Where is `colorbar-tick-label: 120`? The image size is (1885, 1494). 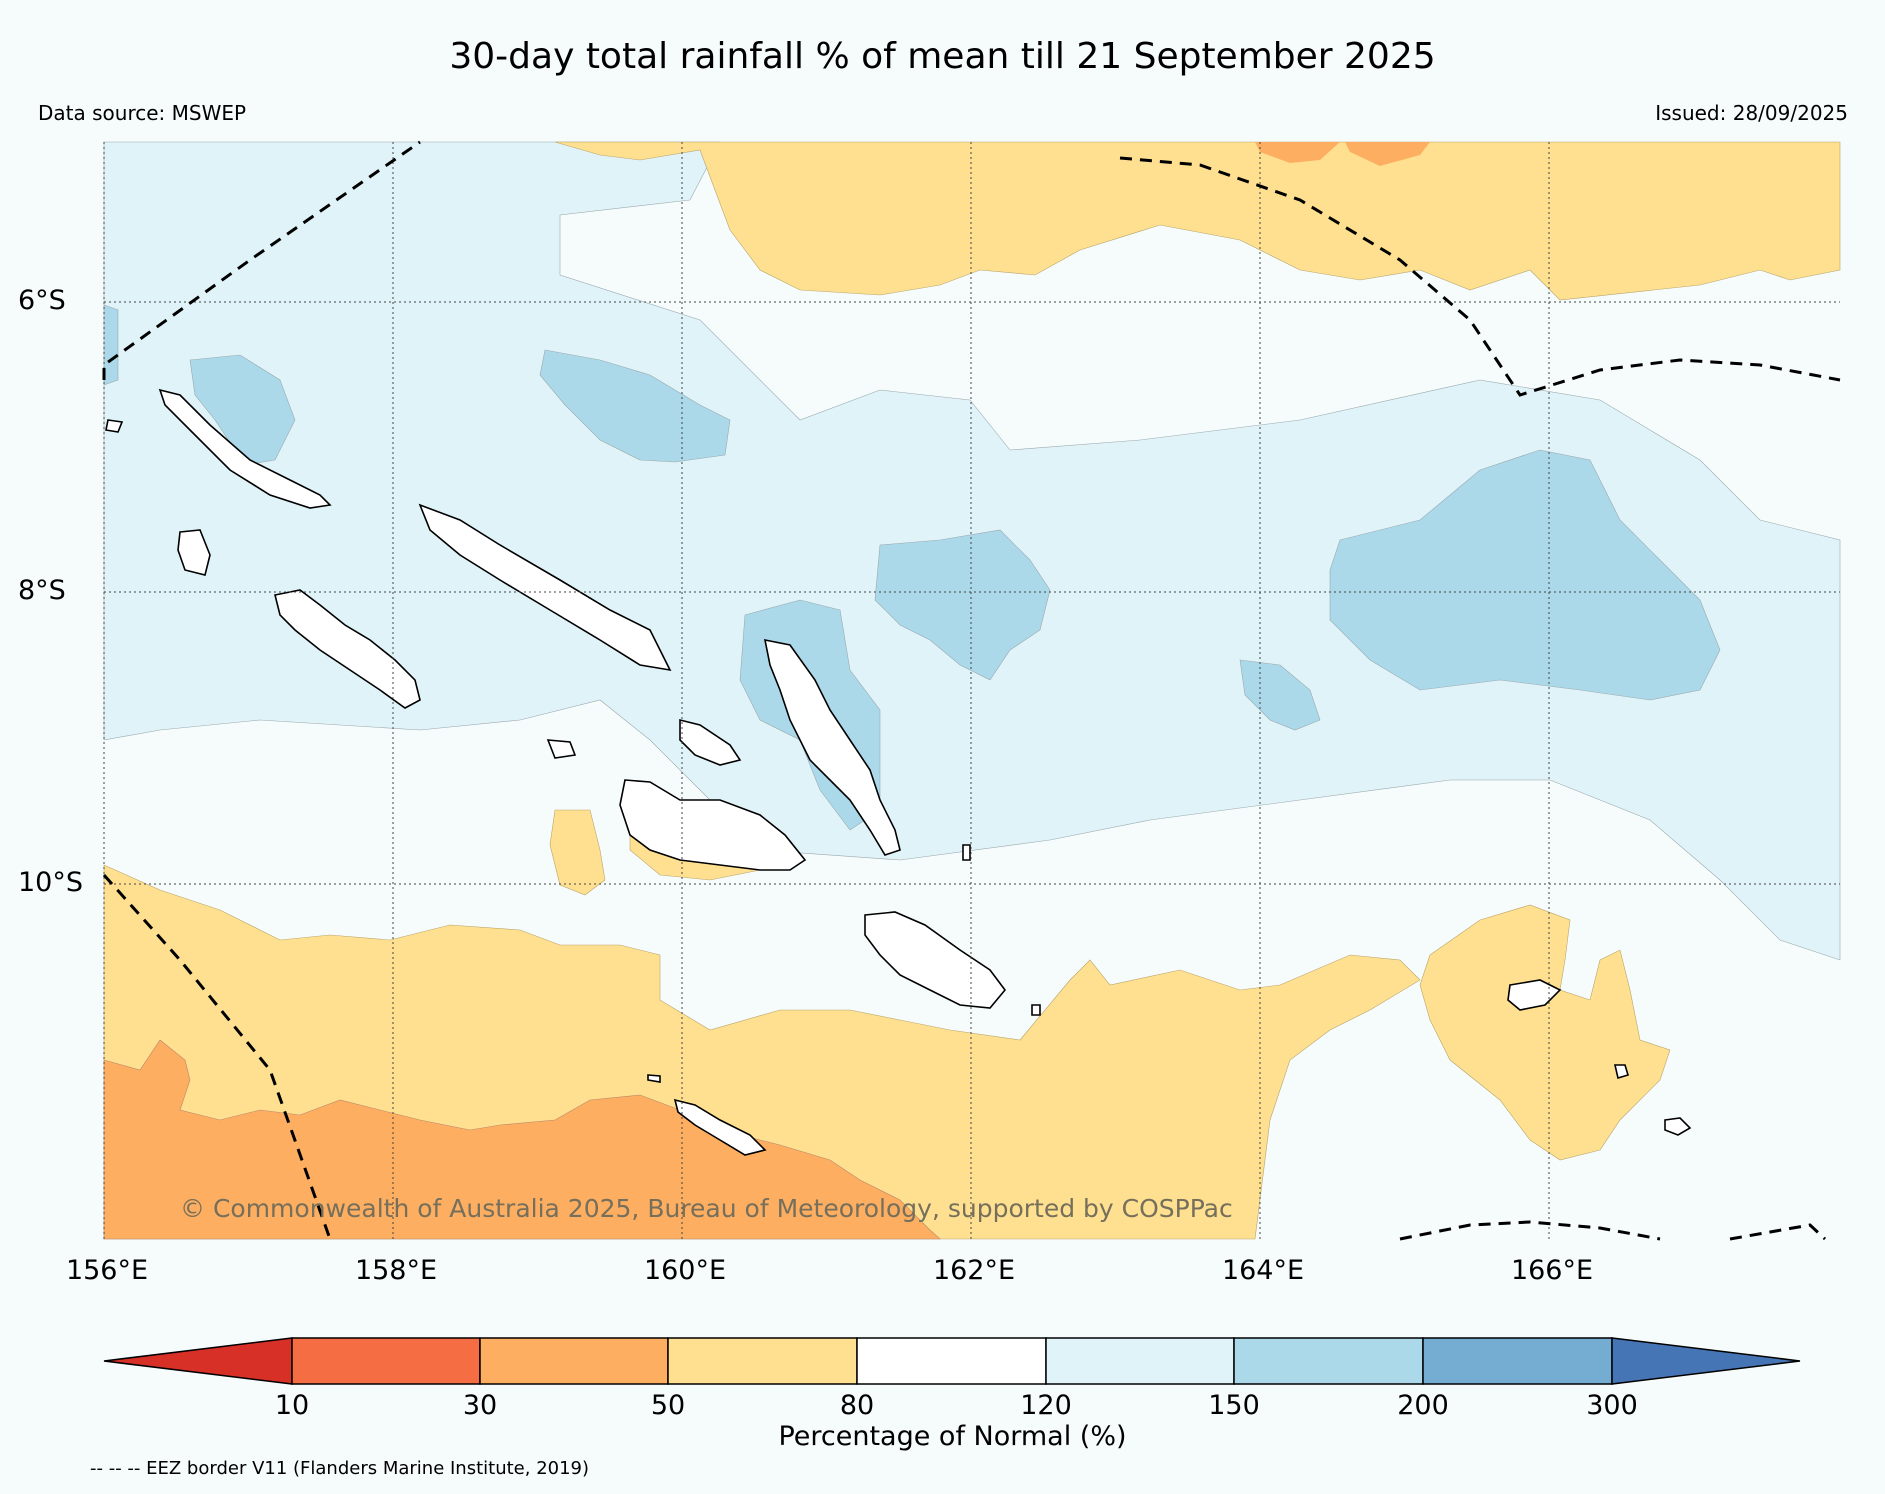
colorbar-tick-label: 120 is located at coordinates (1046, 1405).